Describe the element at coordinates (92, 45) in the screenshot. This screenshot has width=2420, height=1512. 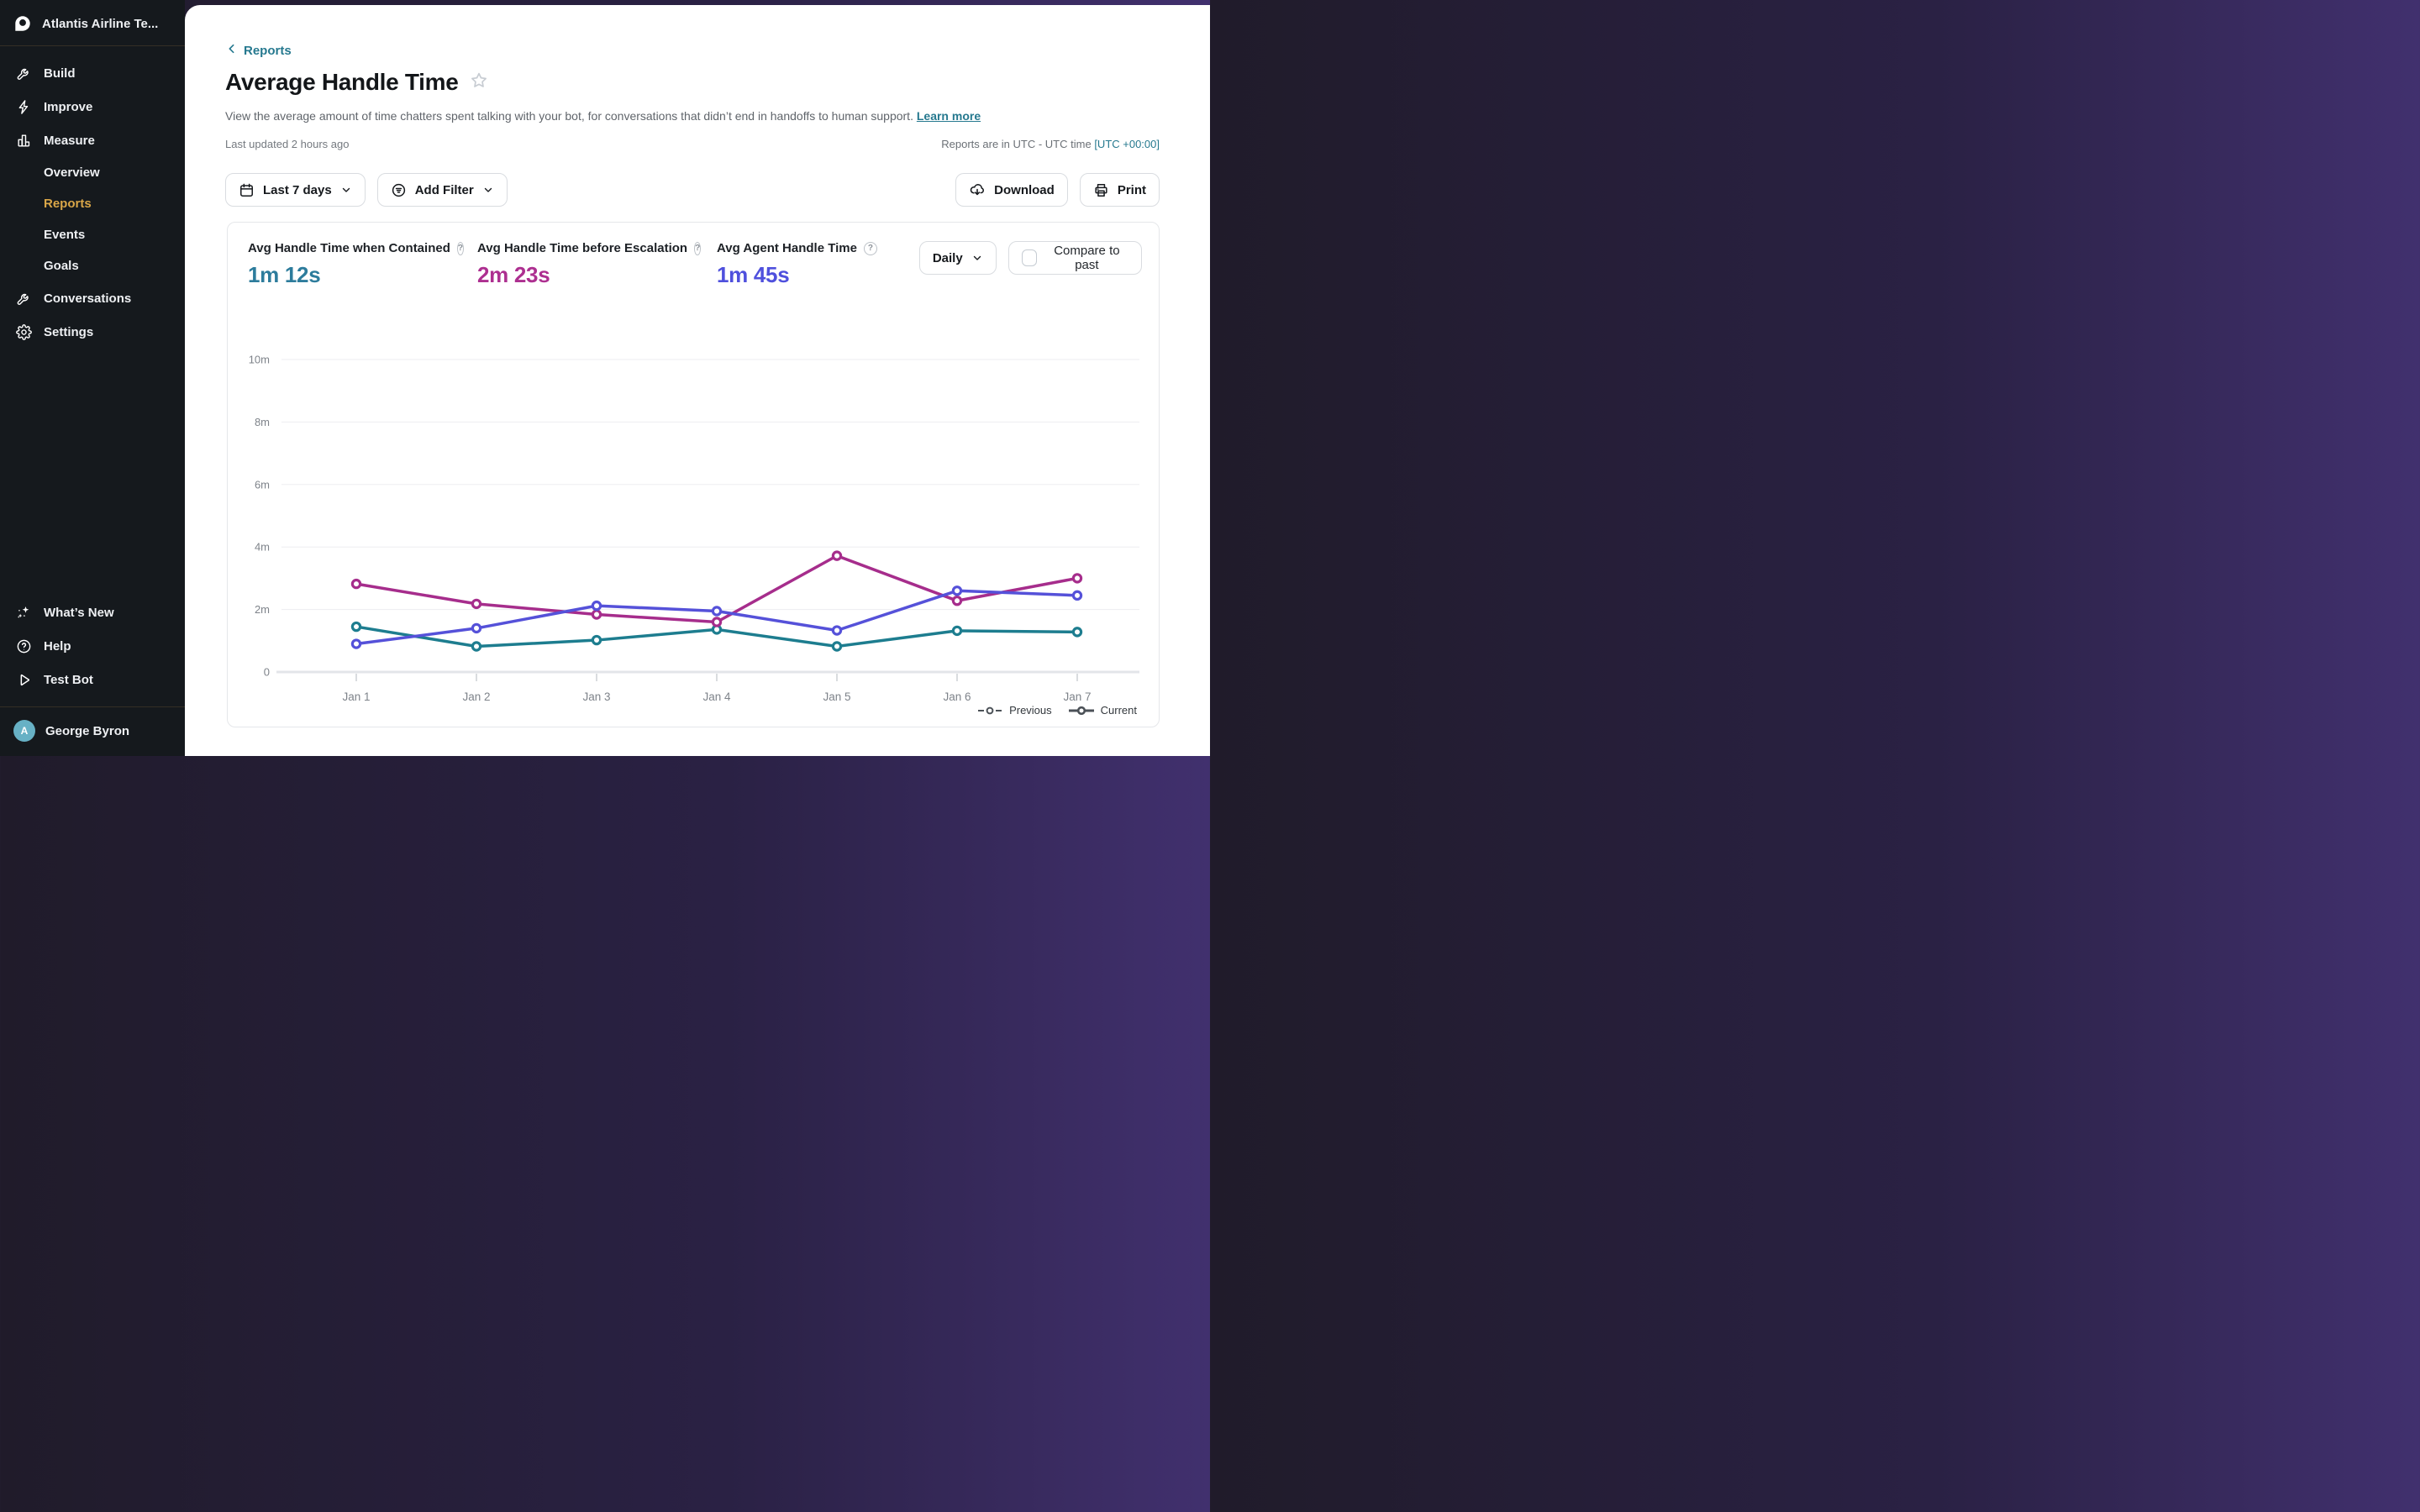
I see `divider` at that location.